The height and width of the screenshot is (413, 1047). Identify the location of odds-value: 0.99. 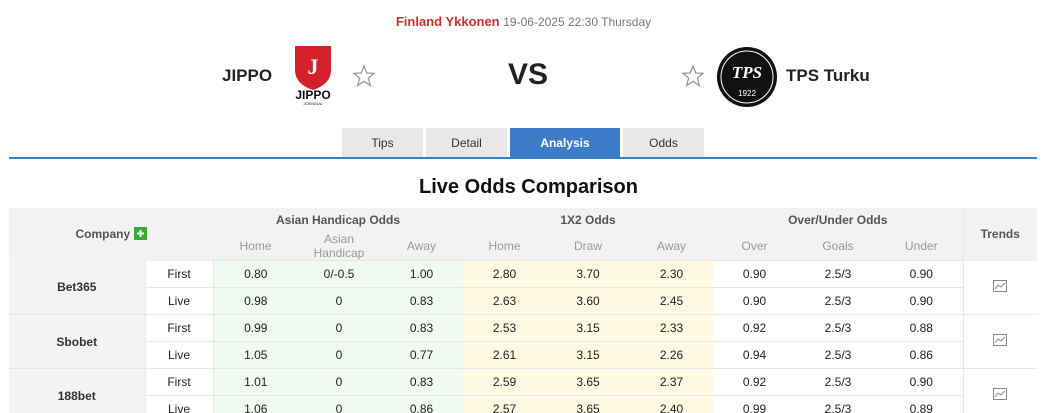
(754, 404).